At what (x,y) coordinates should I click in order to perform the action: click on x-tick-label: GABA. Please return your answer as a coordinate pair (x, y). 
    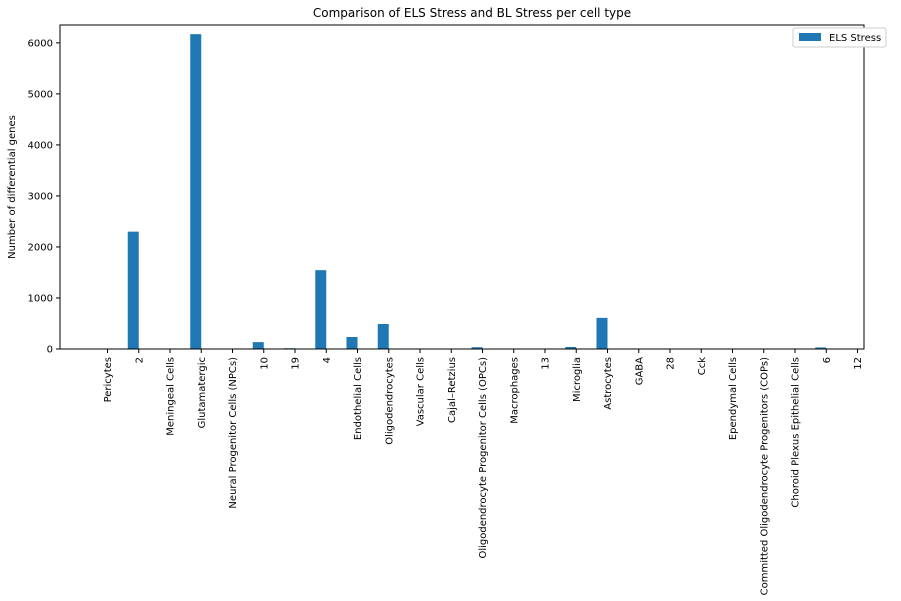
    Looking at the image, I should click on (639, 371).